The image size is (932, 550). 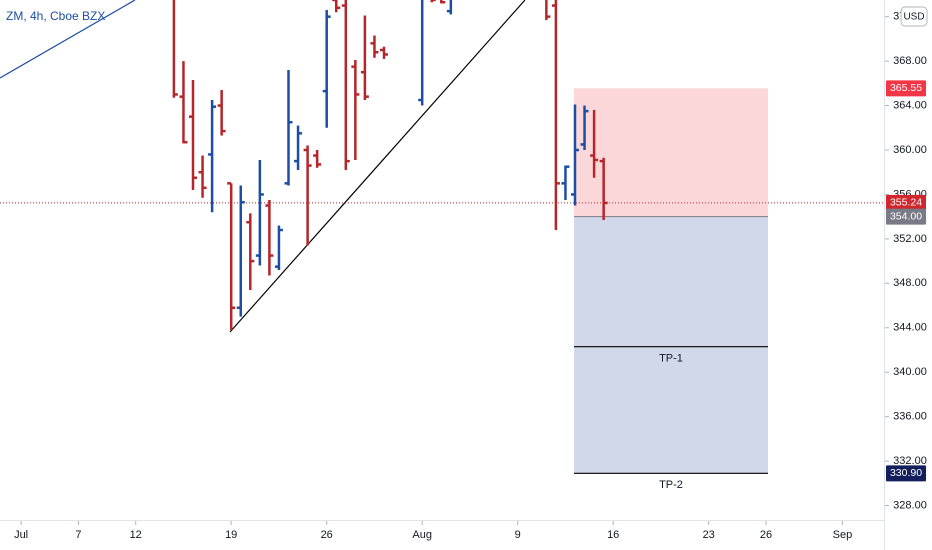 What do you see at coordinates (910, 105) in the screenshot?
I see `y-tick-label: 364.00` at bounding box center [910, 105].